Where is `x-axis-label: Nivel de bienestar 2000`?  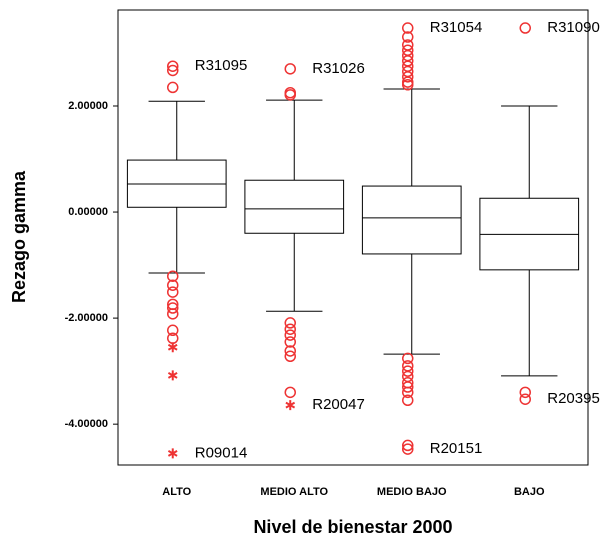
x-axis-label: Nivel de bienestar 2000 is located at coordinates (352, 527).